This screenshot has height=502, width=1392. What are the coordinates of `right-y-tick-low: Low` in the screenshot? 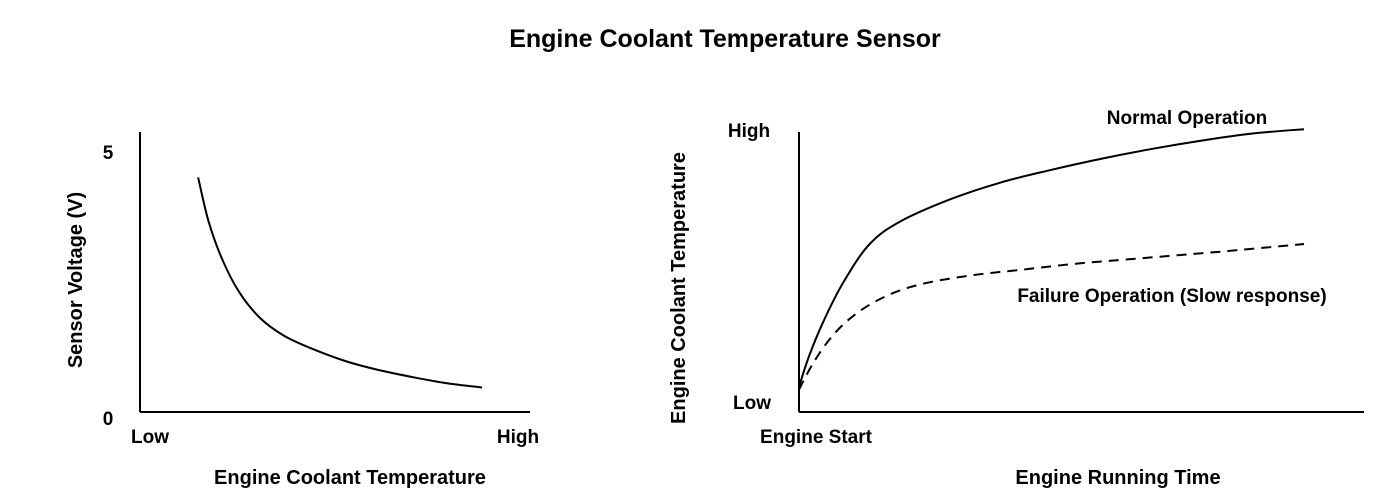 It's located at (752, 403).